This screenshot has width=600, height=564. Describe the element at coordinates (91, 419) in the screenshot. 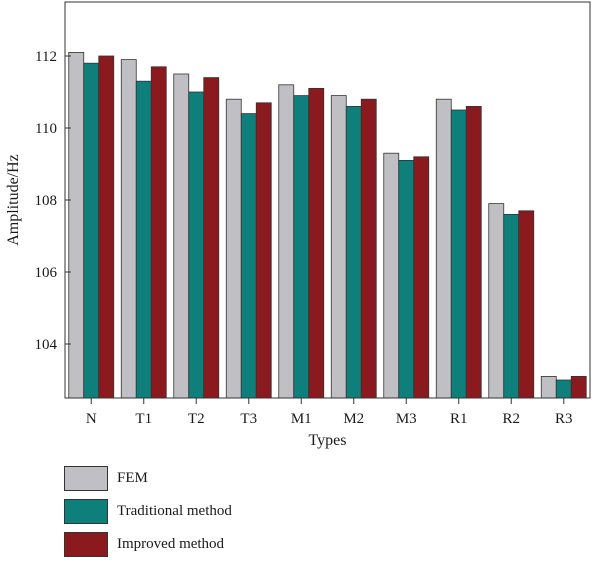

I see `x-tick-label: N` at that location.